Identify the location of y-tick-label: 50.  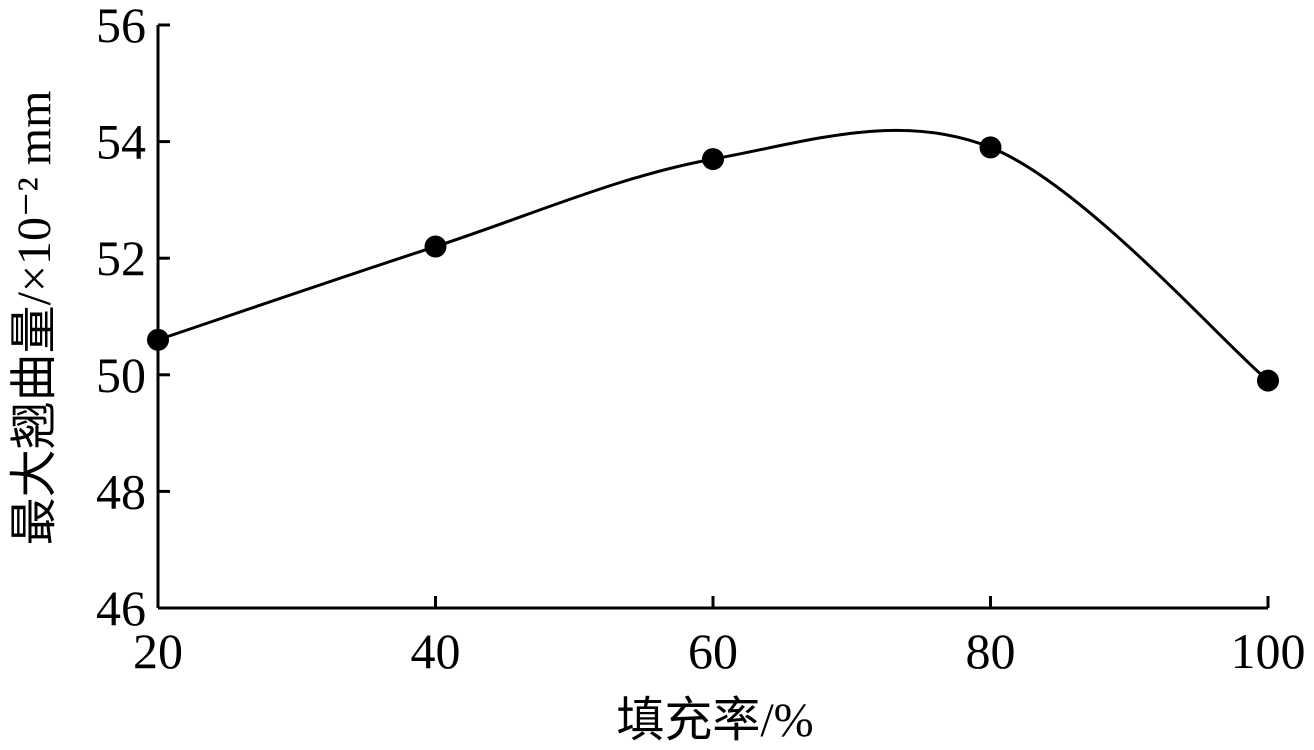
(121, 375).